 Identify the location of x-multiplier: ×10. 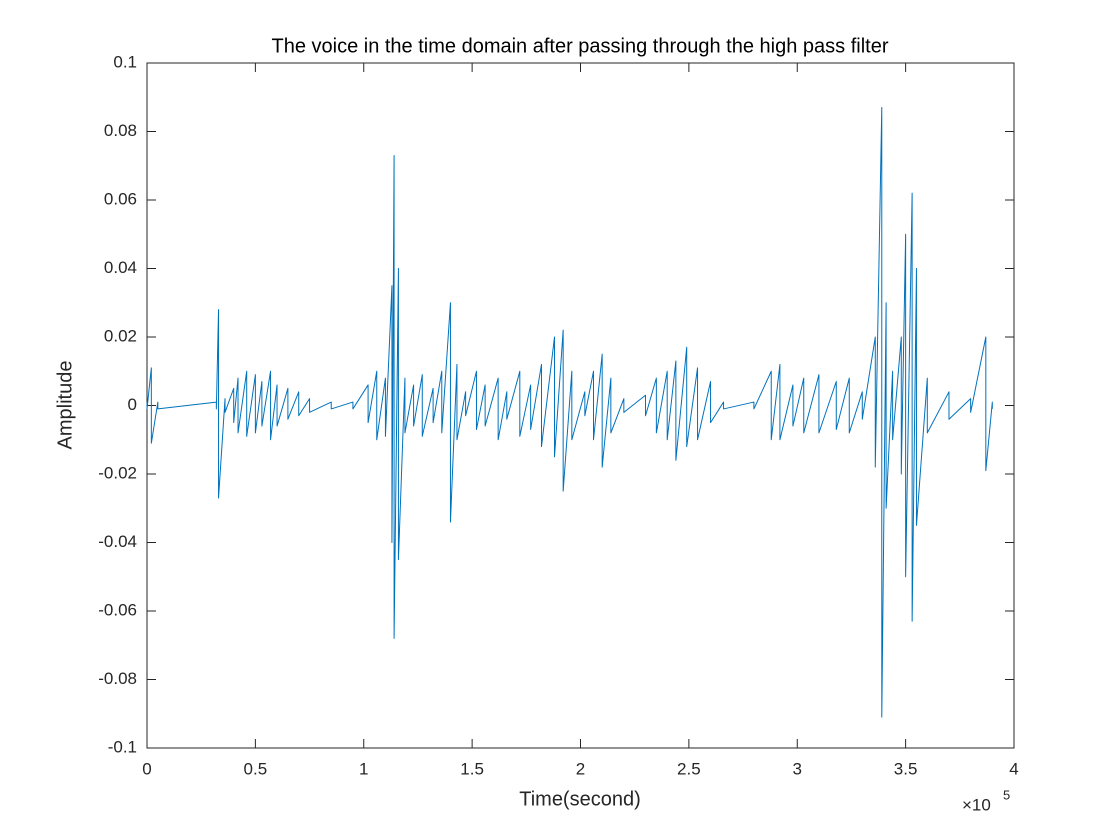
(976, 804).